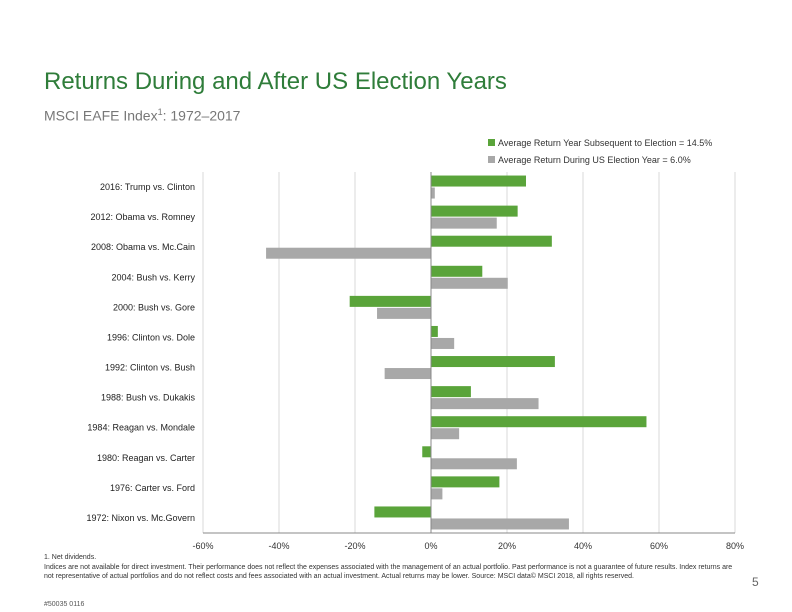  What do you see at coordinates (148, 398) in the screenshot?
I see `y-category-label: 1988: Bush vs. Dukakis` at bounding box center [148, 398].